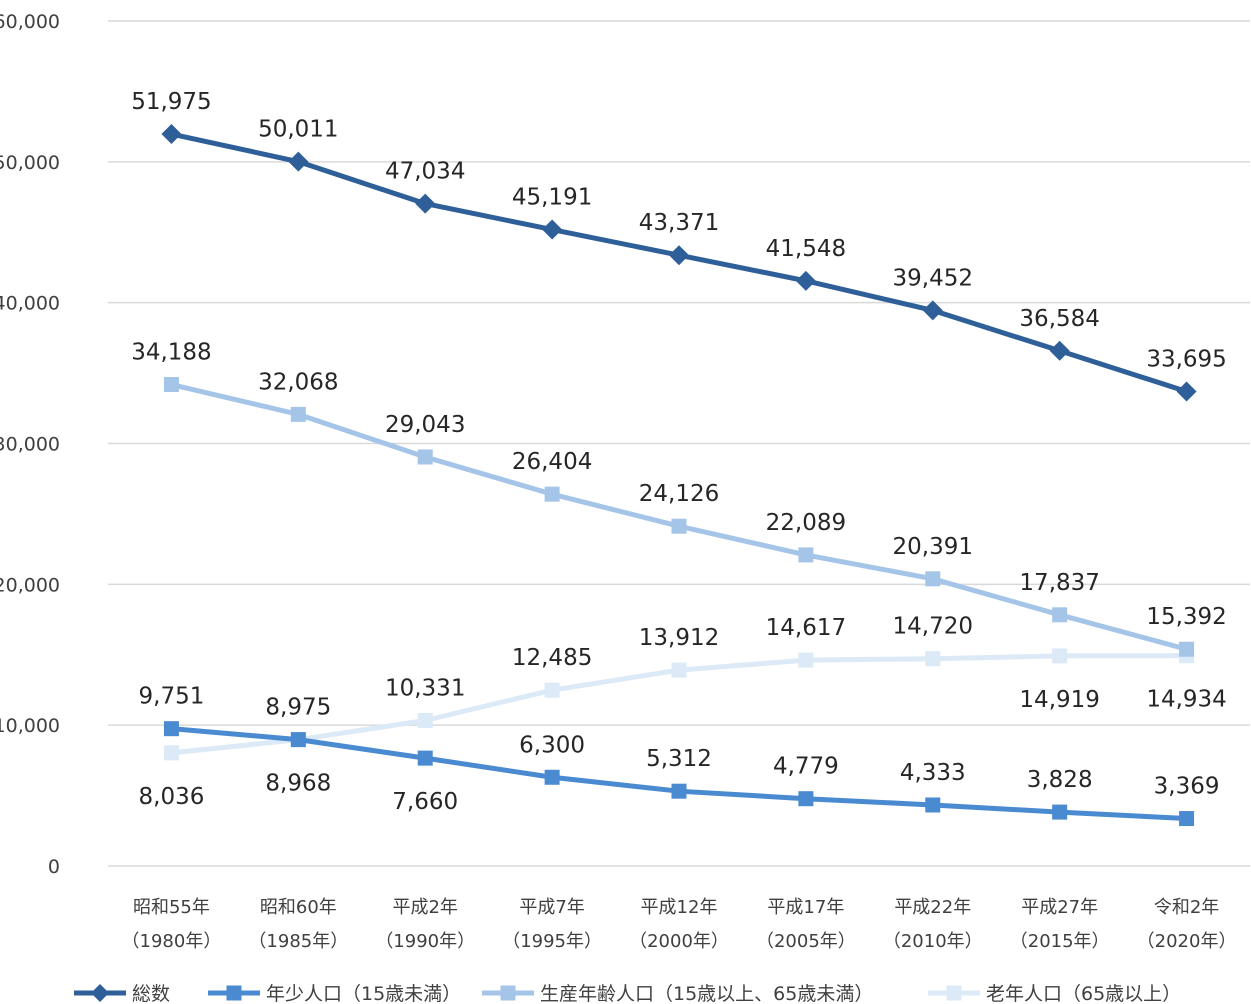 Image resolution: width=1251 pixels, height=1004 pixels. What do you see at coordinates (552, 462) in the screenshot?
I see `data-label: 26,404` at bounding box center [552, 462].